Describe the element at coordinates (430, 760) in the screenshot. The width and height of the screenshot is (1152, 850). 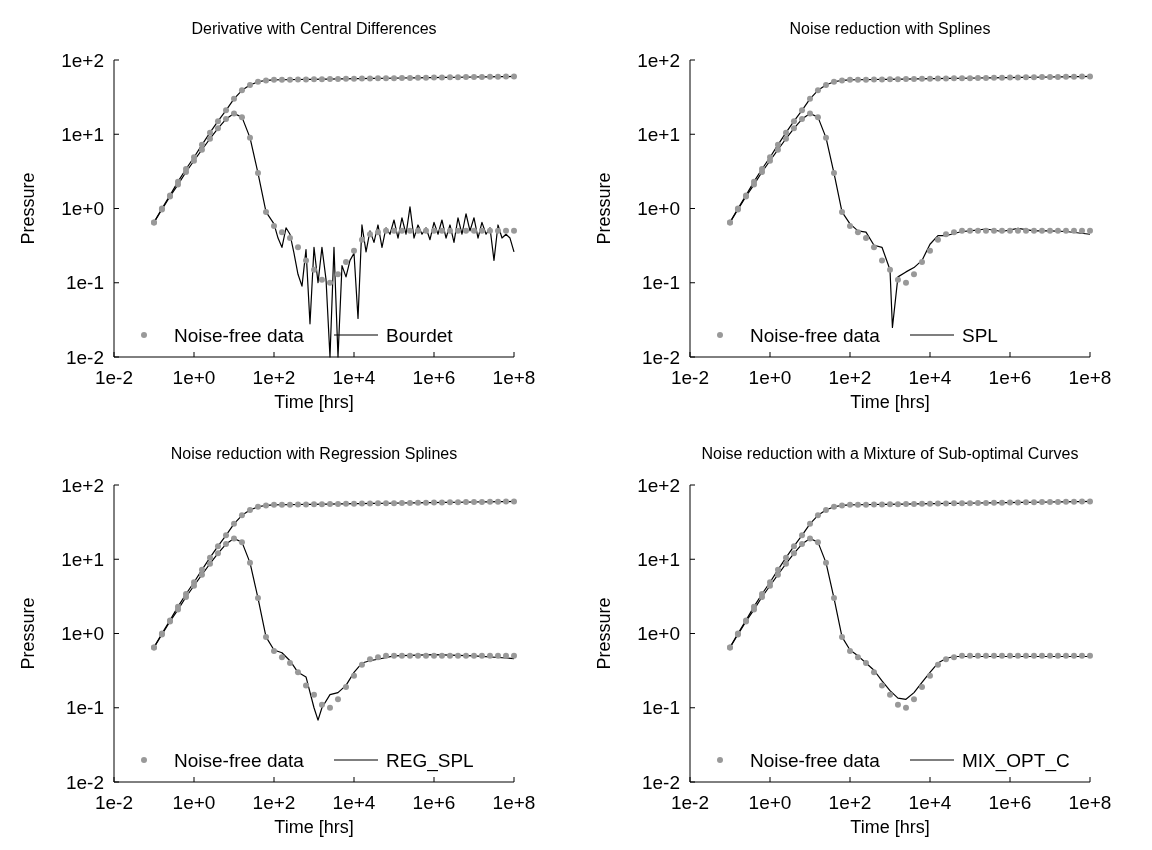
I see `legend-label: REG_SPL` at that location.